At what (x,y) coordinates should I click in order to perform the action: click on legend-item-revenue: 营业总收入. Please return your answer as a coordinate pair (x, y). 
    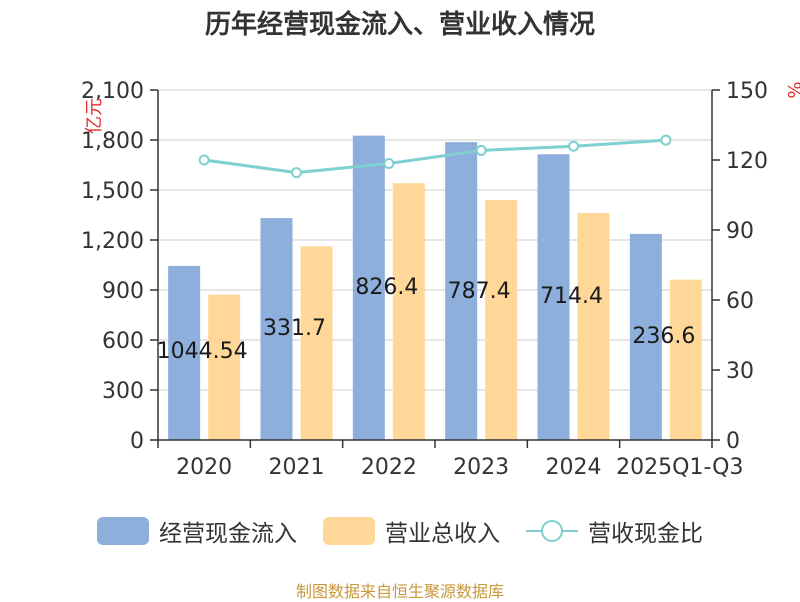
    Looking at the image, I should click on (411, 531).